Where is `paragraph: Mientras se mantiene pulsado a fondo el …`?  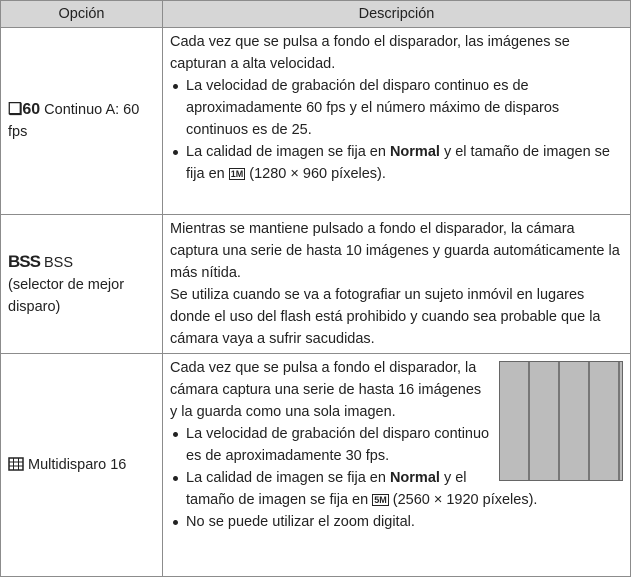
paragraph: Mientras se mantiene pulsado a fondo el … is located at coordinates (395, 251).